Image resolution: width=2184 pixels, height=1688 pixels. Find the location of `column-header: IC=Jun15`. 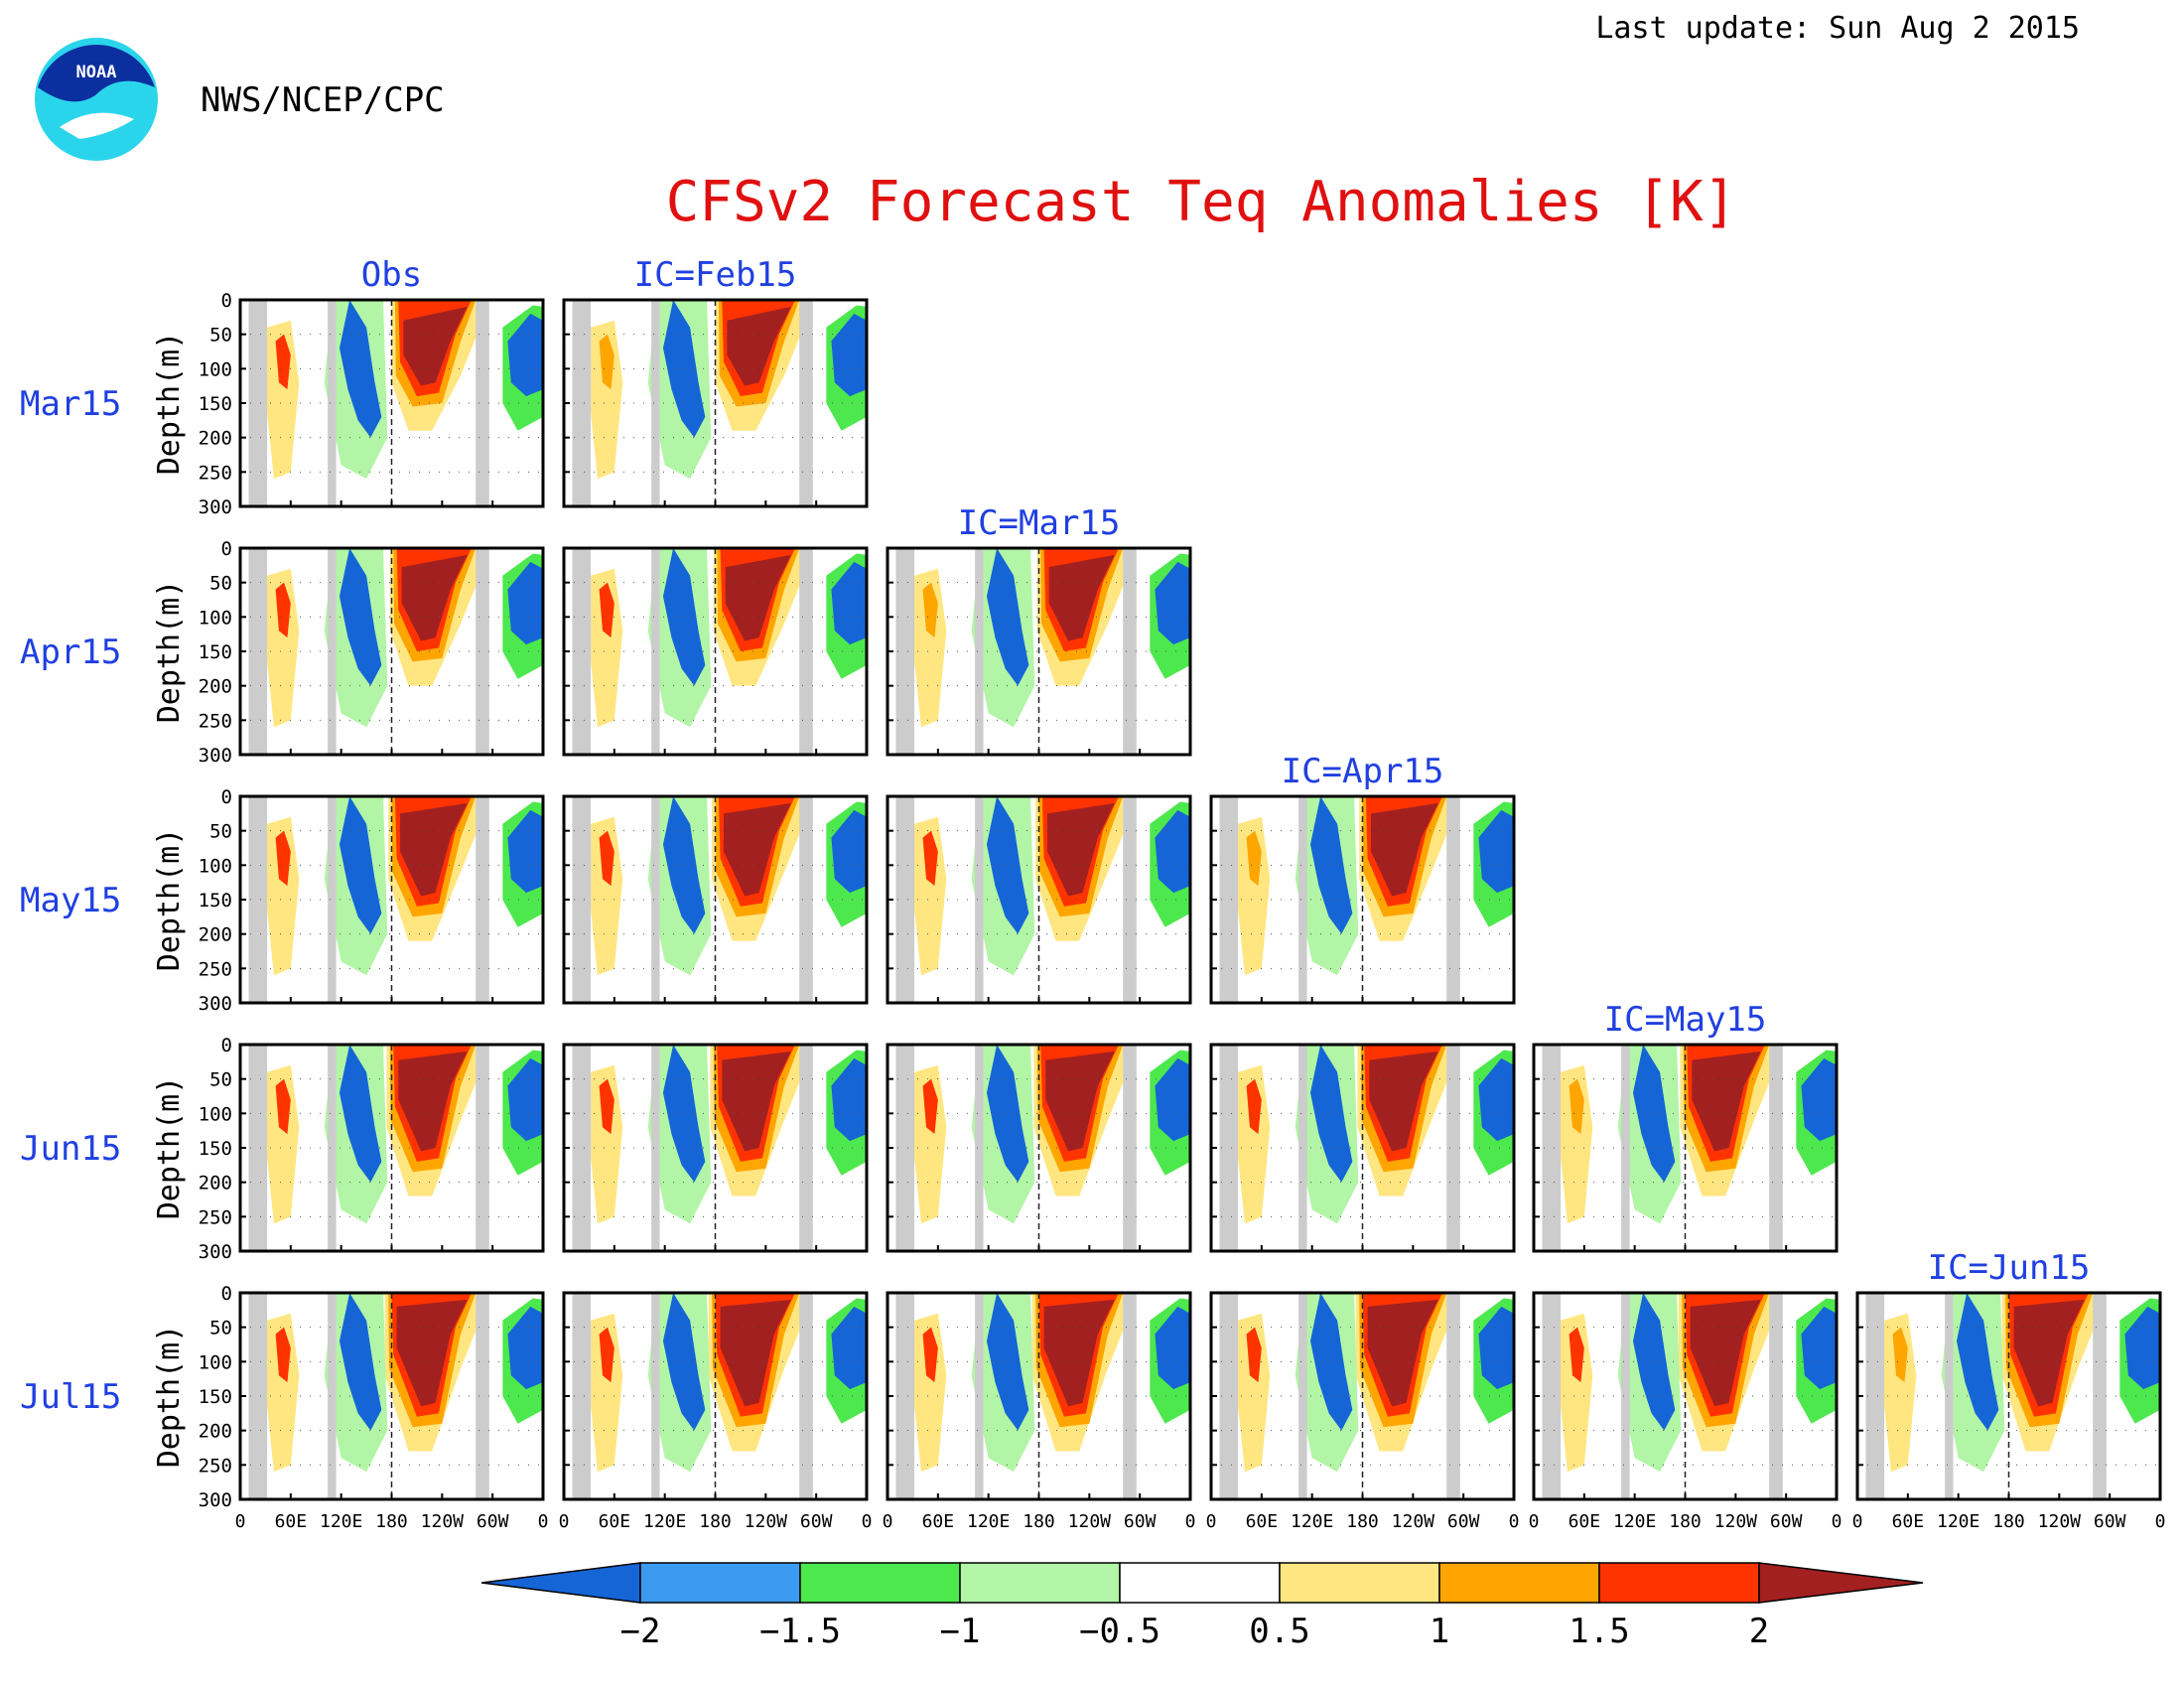

column-header: IC=Jun15 is located at coordinates (2009, 1268).